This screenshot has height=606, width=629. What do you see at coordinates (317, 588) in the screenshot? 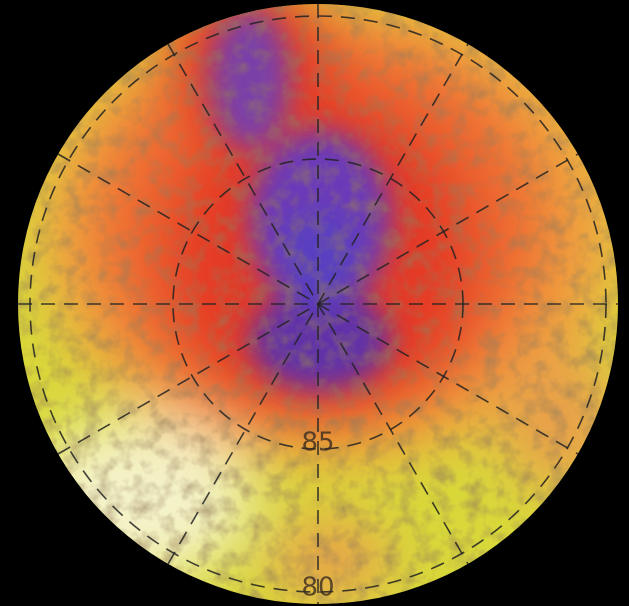
I see `latitude-label: 80` at bounding box center [317, 588].